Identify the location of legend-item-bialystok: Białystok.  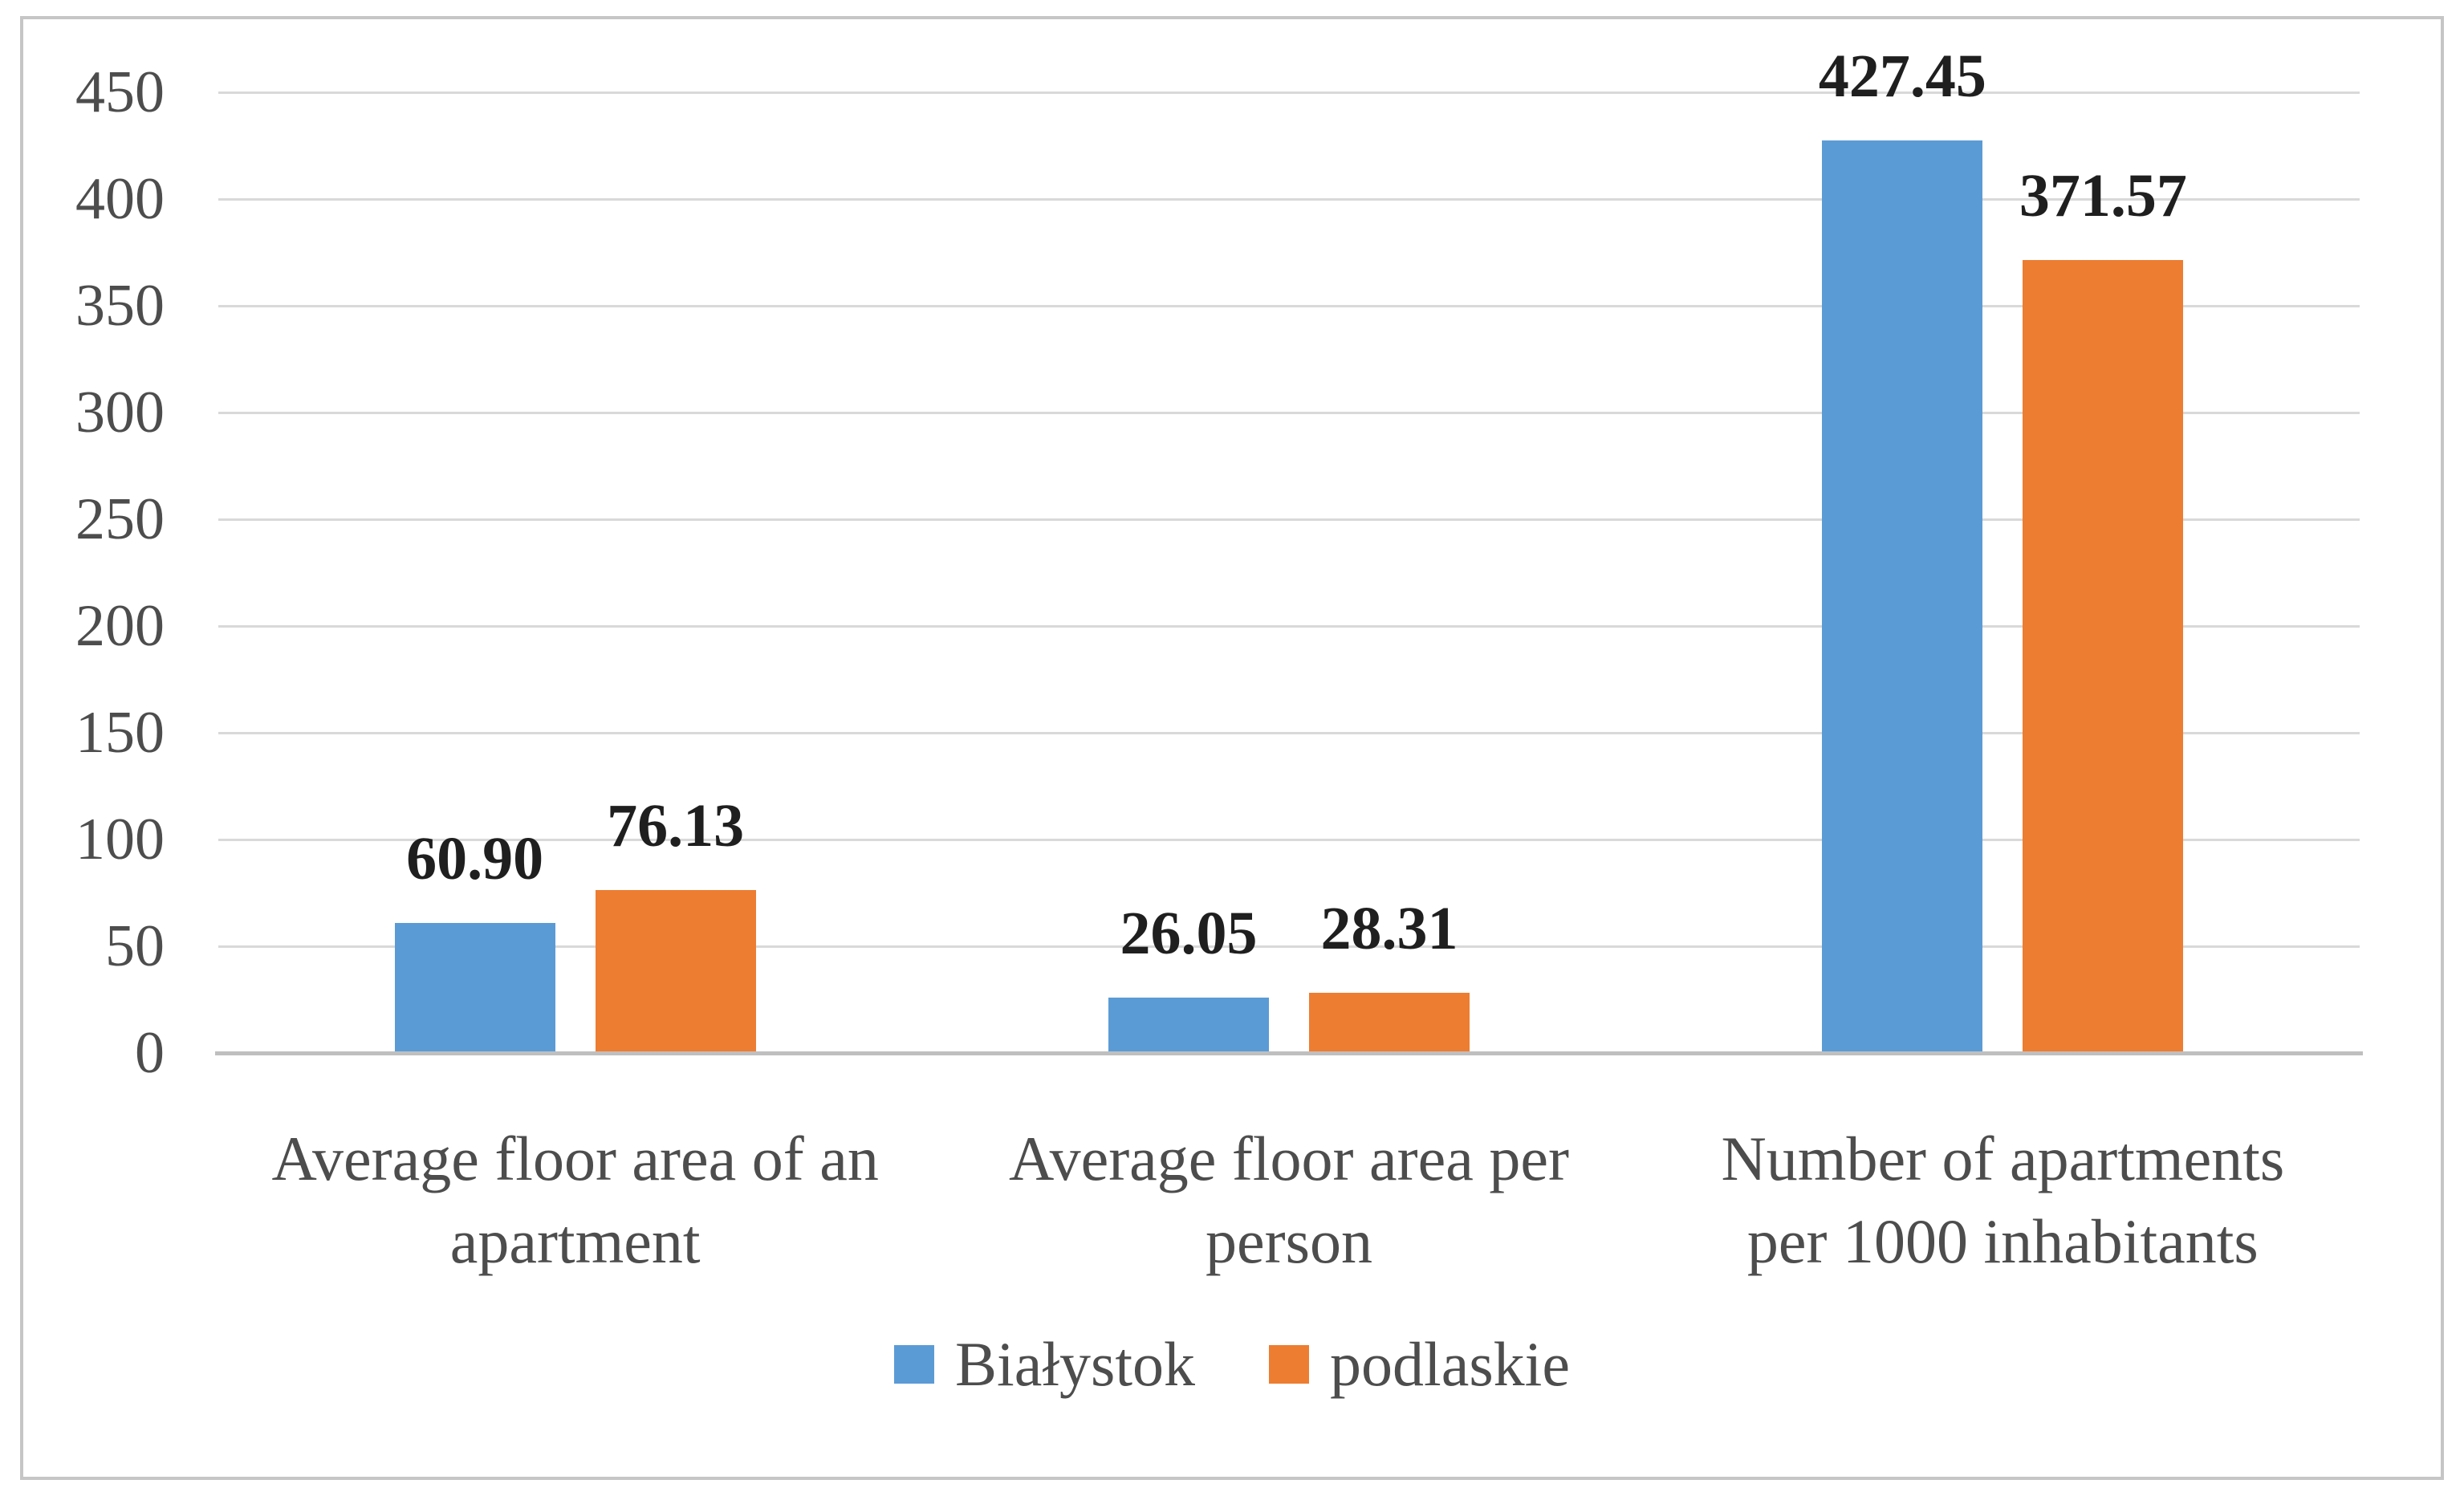
(1044, 1364).